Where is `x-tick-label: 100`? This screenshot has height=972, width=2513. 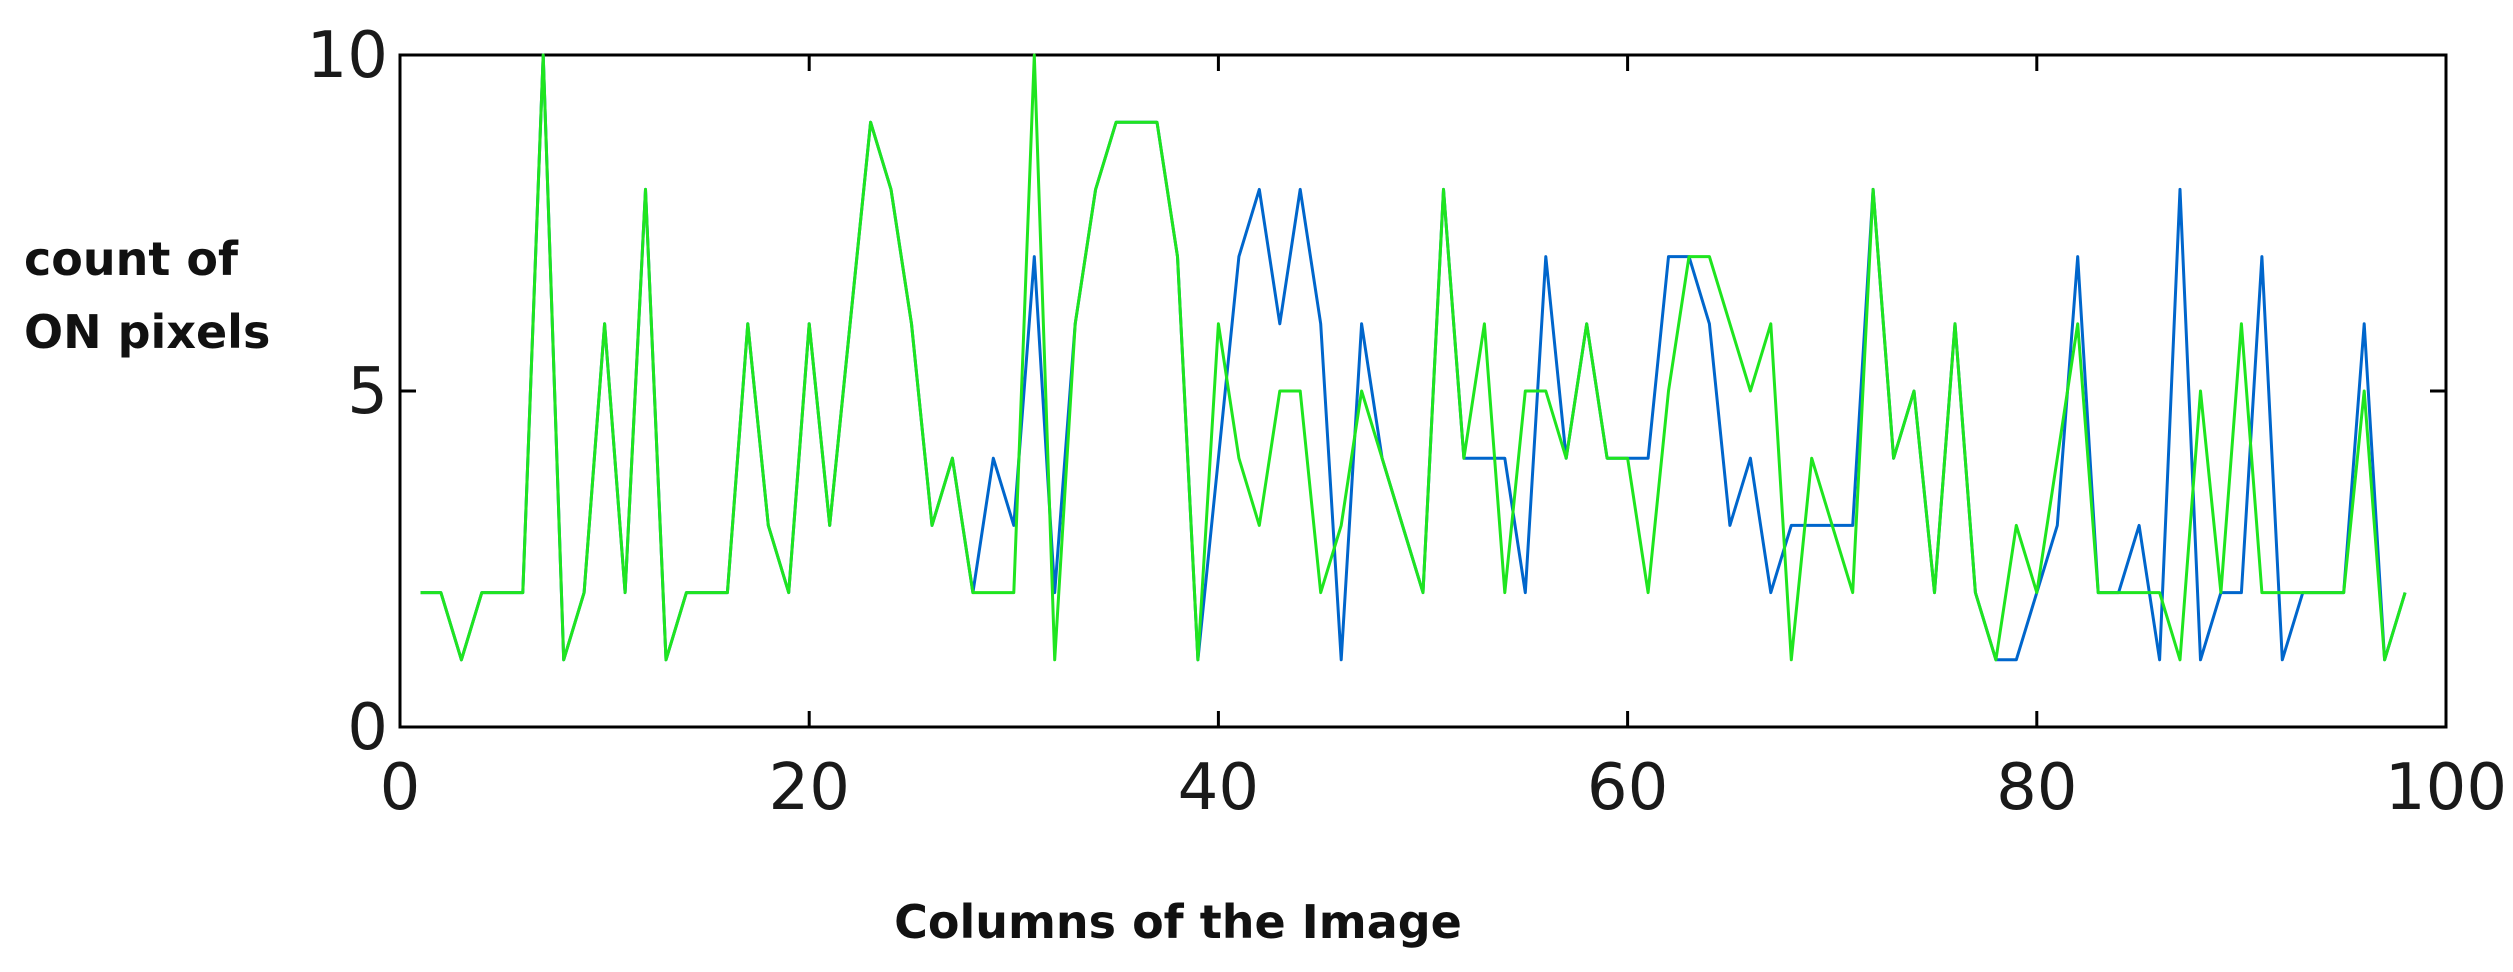 x-tick-label: 100 is located at coordinates (2446, 788).